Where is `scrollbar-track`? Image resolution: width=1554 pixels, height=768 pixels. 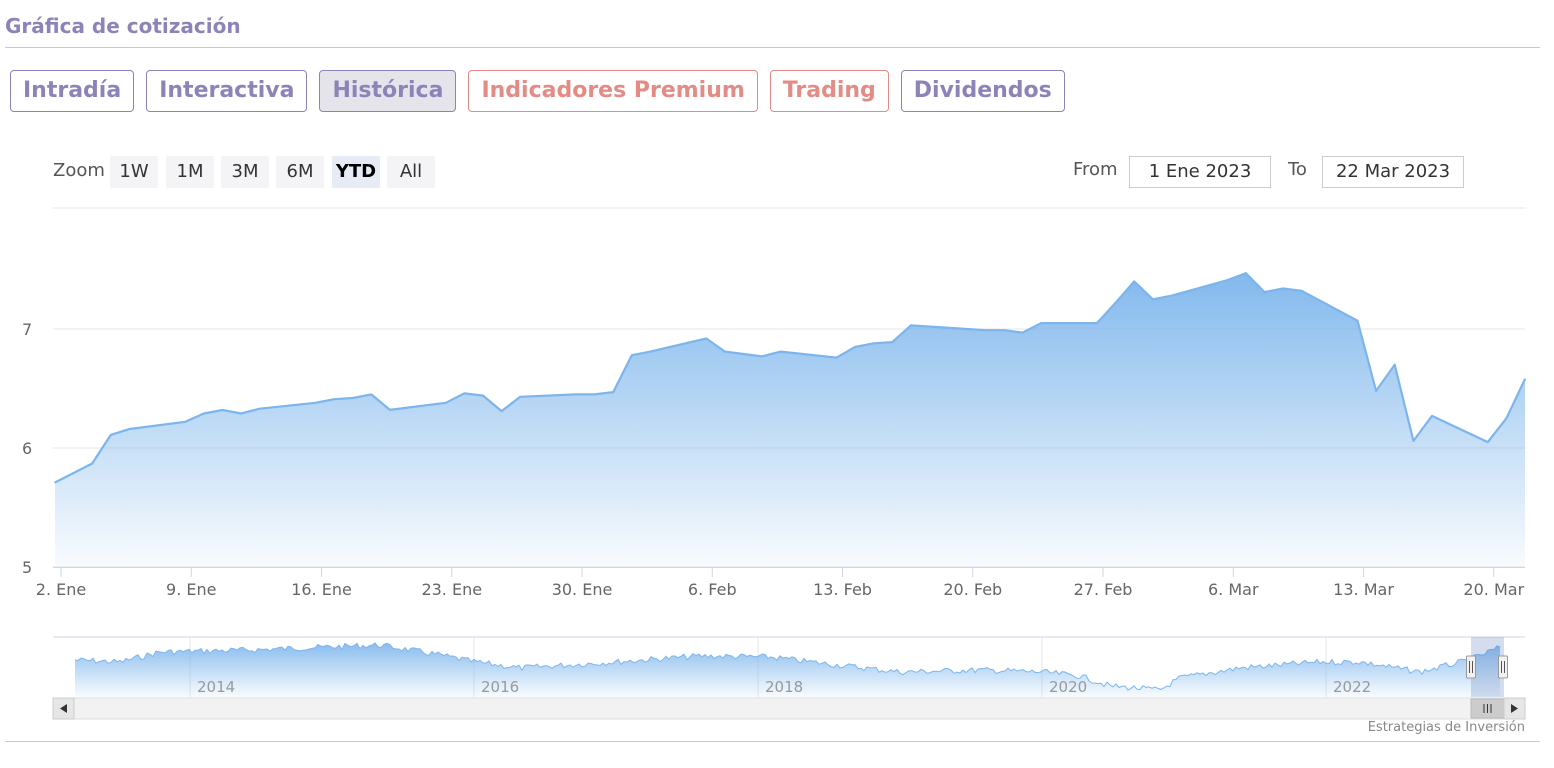 scrollbar-track is located at coordinates (789, 708).